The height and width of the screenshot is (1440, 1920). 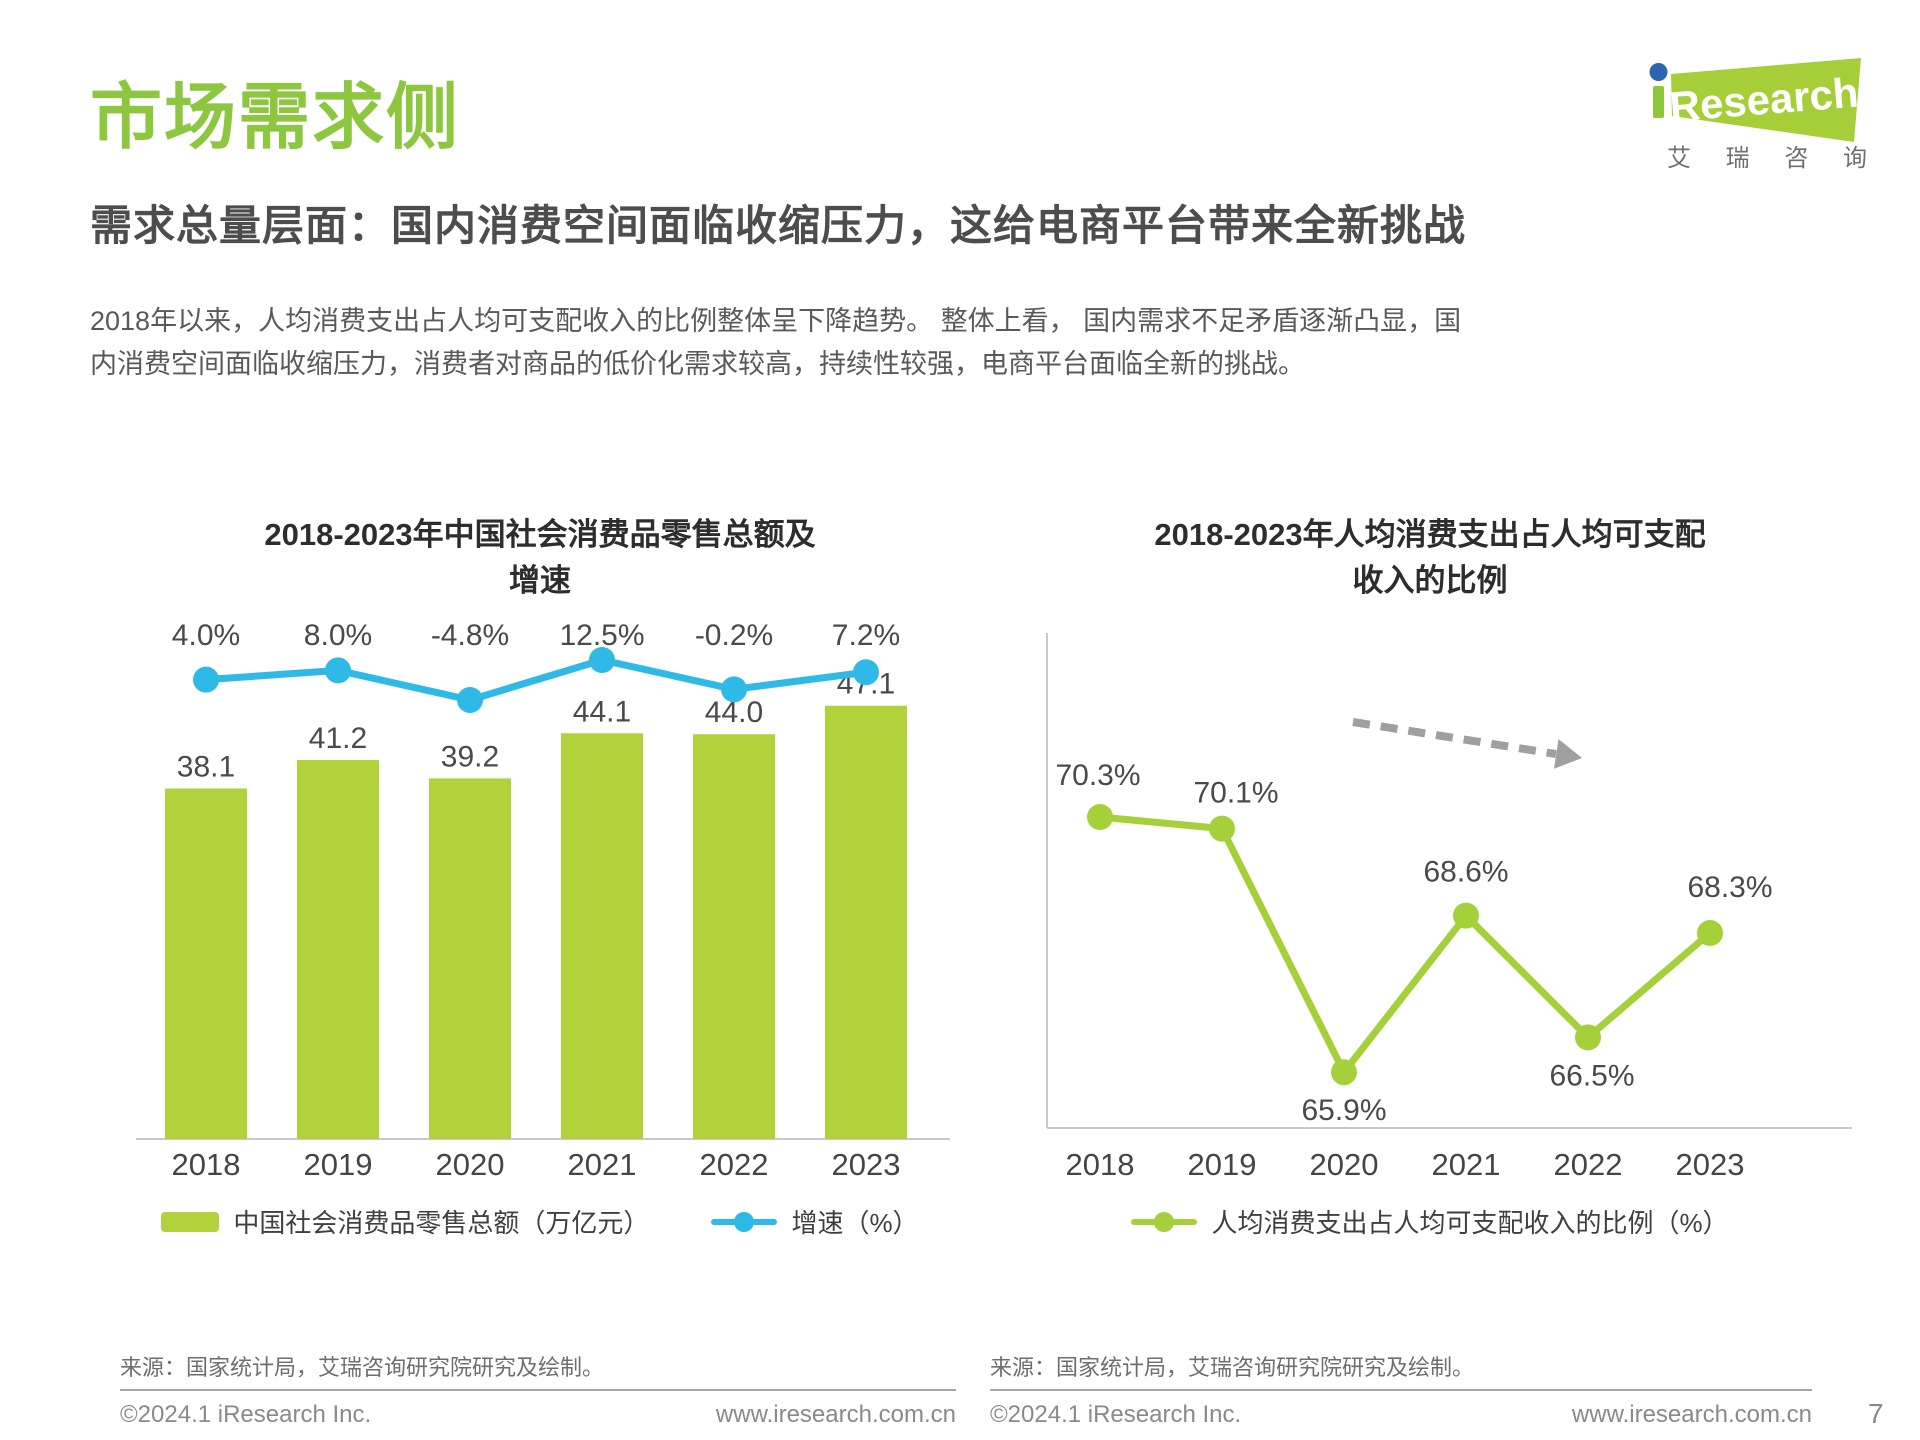 What do you see at coordinates (1766, 100) in the screenshot?
I see `logo-banner` at bounding box center [1766, 100].